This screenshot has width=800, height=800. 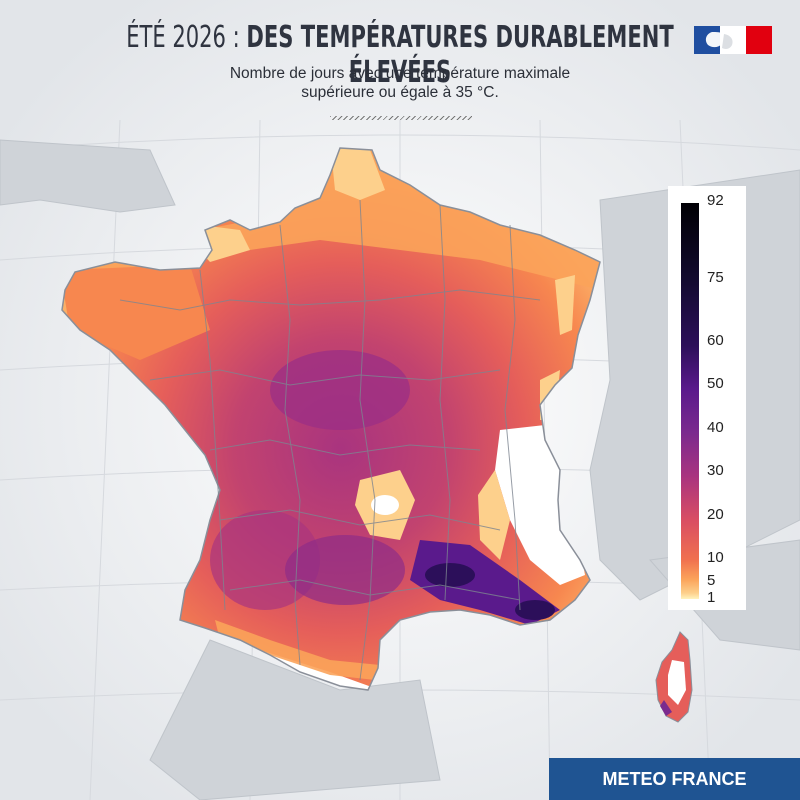 I want to click on title-headline: DES TEMPÉRATURES DURABLEMENT ÉLEVÉES, so click(x=460, y=55).